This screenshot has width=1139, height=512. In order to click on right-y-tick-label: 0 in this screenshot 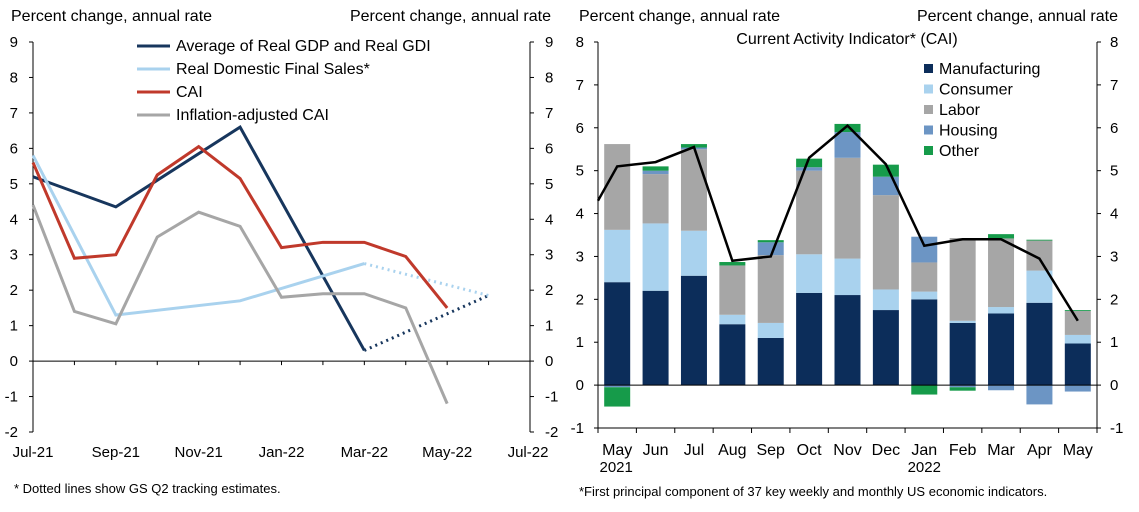, I will do `click(1114, 385)`.